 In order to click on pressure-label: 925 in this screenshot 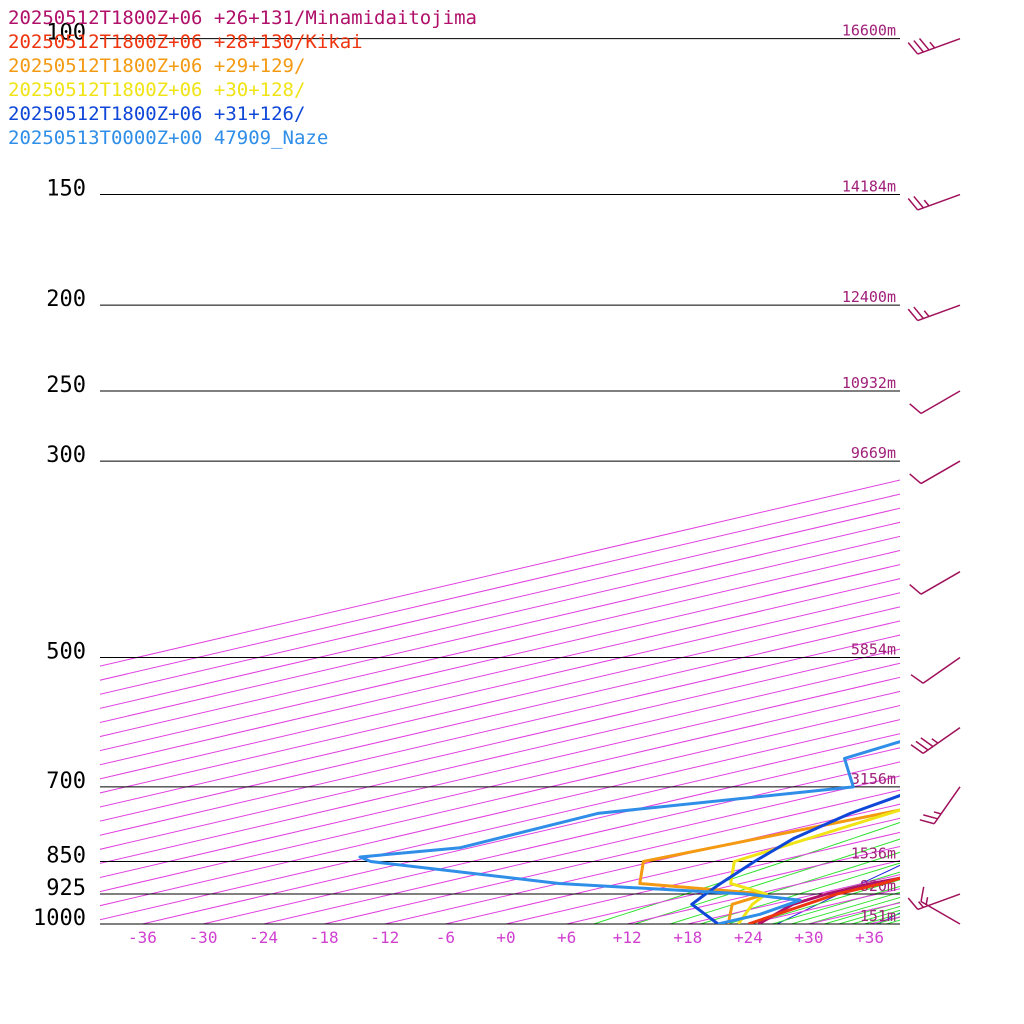, I will do `click(66, 888)`.